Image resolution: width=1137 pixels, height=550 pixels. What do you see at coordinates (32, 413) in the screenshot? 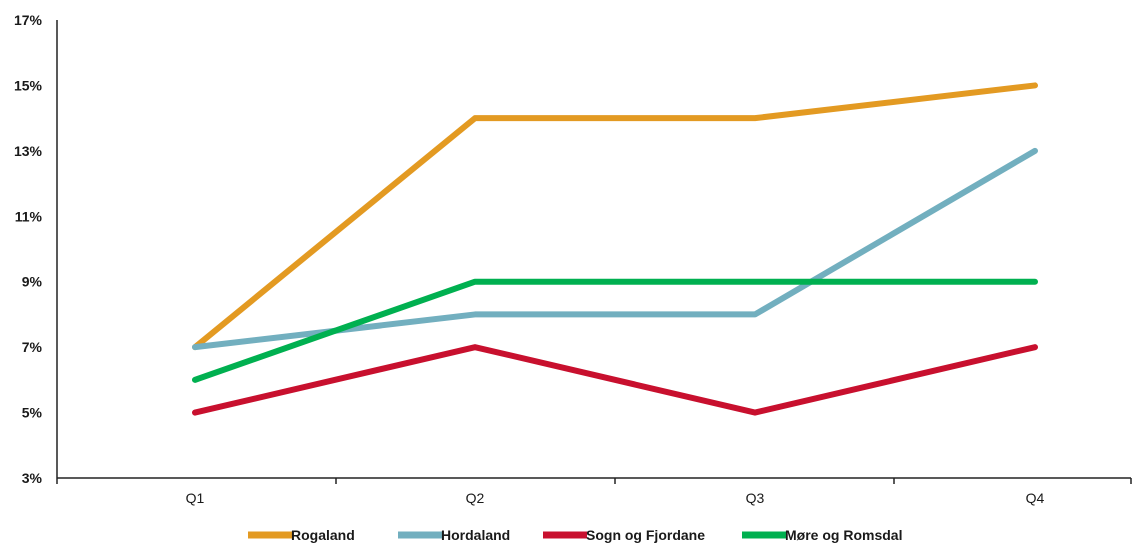
I see `y-tick-label: 5%` at bounding box center [32, 413].